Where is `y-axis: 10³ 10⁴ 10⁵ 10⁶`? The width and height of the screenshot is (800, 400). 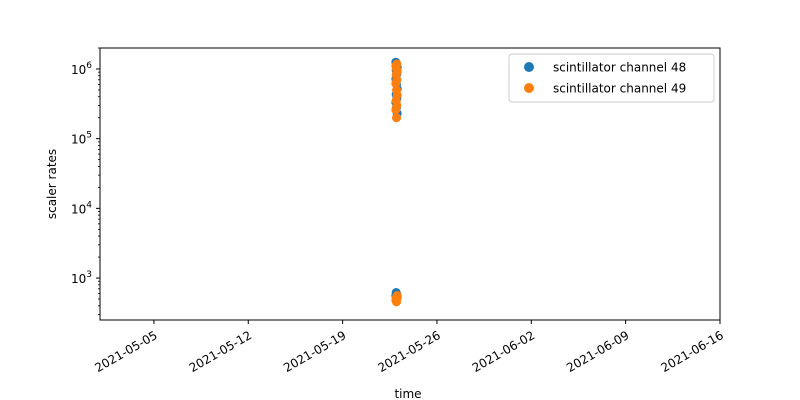 y-axis: 10³ 10⁴ 10⁵ 10⁶ is located at coordinates (85, 181).